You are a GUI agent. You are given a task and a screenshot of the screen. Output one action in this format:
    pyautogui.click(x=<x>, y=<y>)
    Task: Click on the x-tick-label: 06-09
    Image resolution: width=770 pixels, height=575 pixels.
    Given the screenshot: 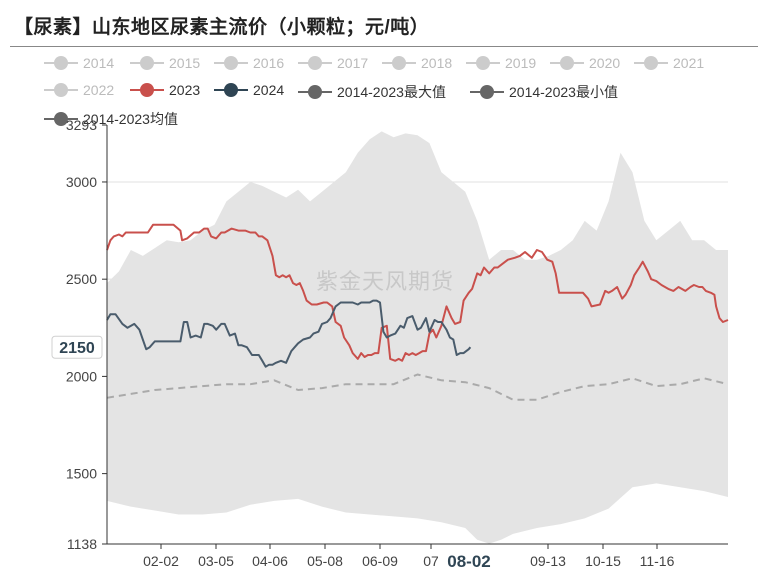 What is the action you would take?
    pyautogui.click(x=380, y=561)
    